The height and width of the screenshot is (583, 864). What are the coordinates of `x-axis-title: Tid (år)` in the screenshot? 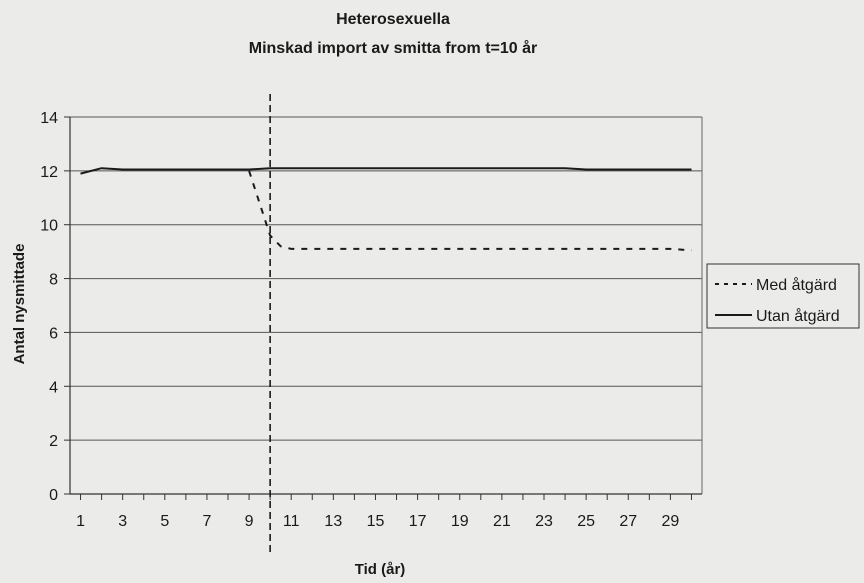 It's located at (380, 569).